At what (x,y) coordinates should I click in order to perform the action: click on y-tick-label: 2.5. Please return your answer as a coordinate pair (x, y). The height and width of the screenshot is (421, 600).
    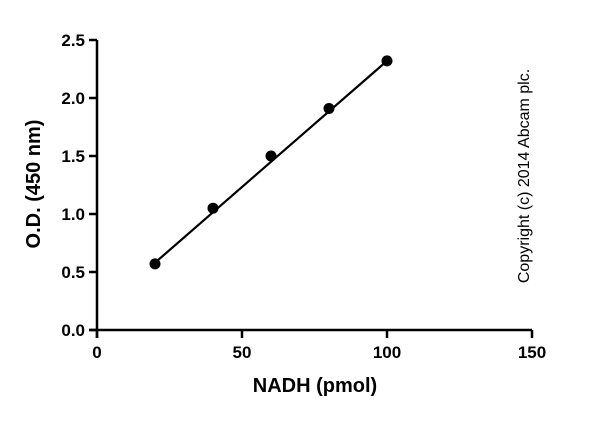
    Looking at the image, I should click on (73, 40).